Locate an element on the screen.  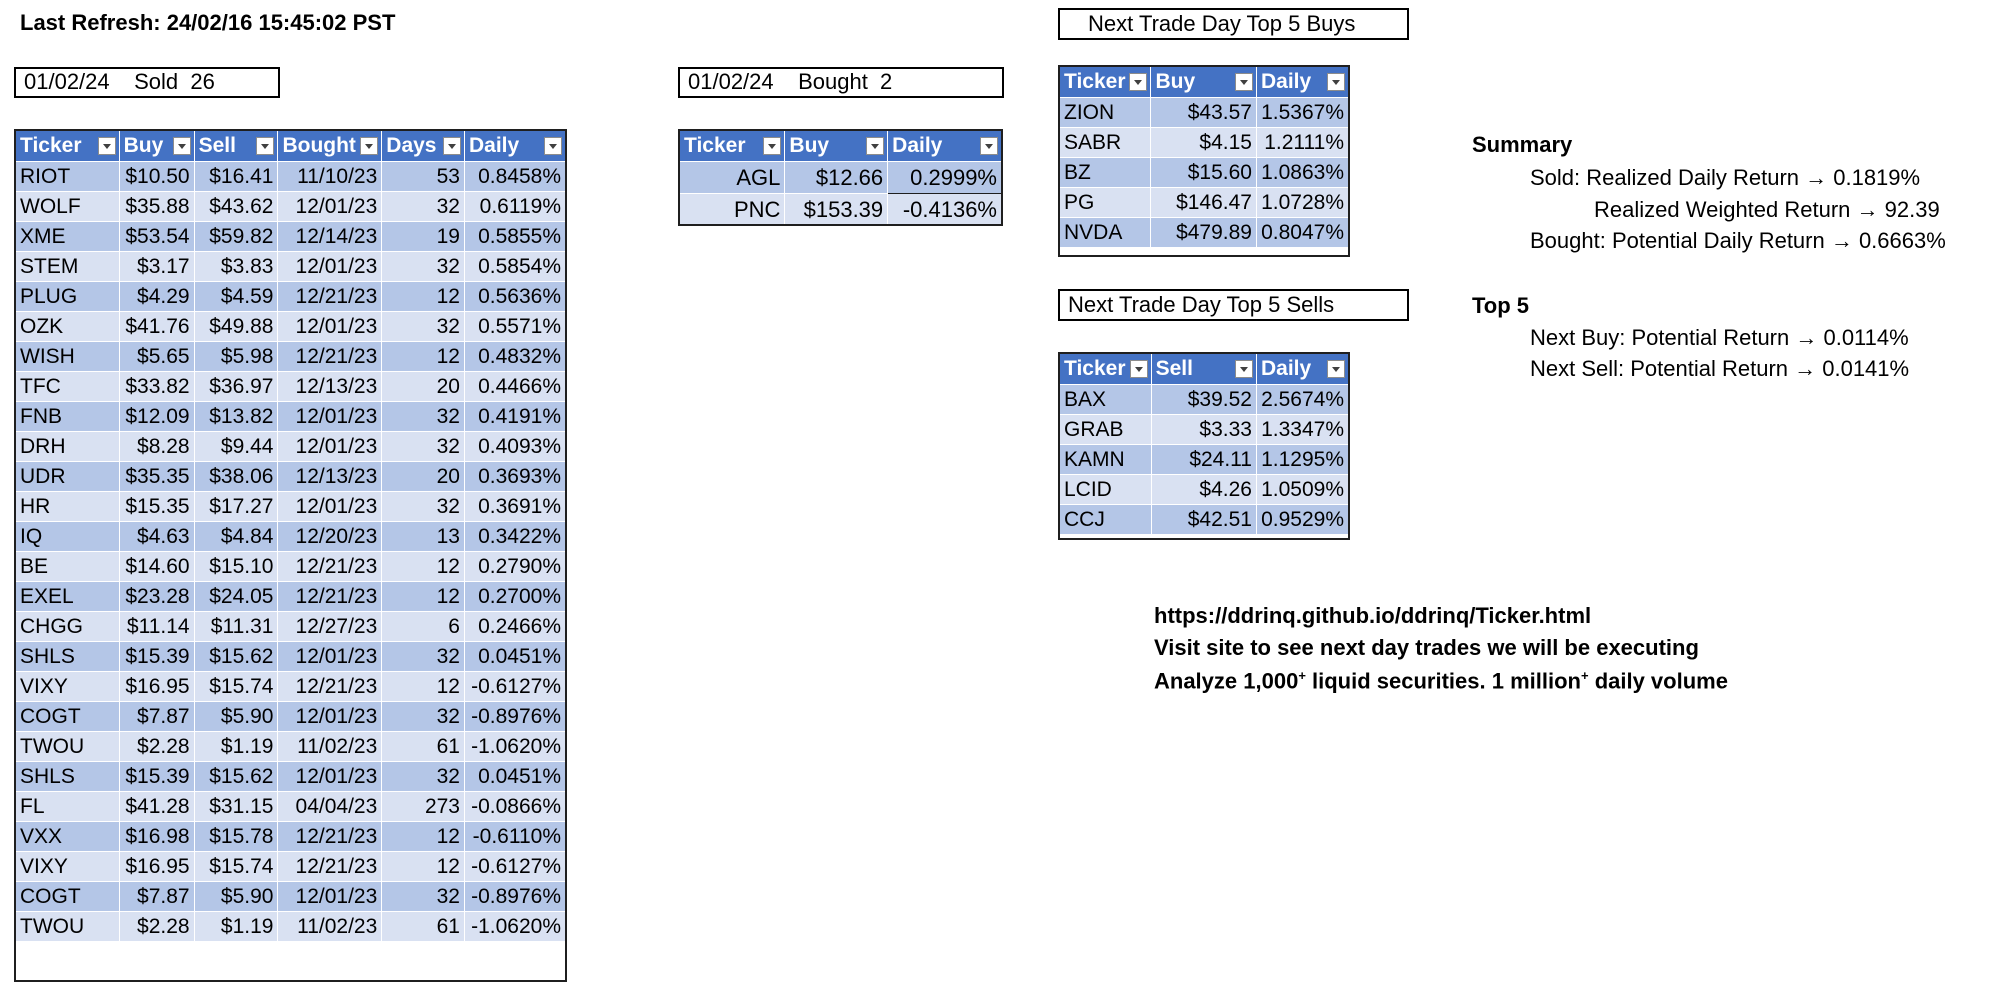
sold-table-cell: $43.62 is located at coordinates (236, 206).